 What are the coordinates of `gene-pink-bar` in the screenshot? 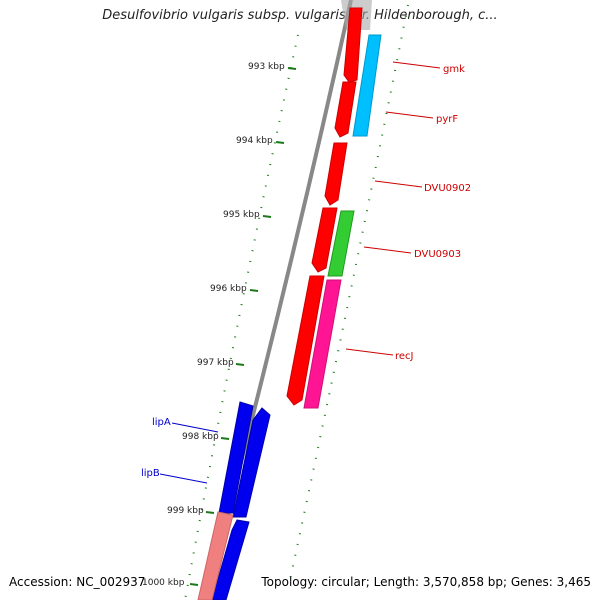 It's located at (322, 344).